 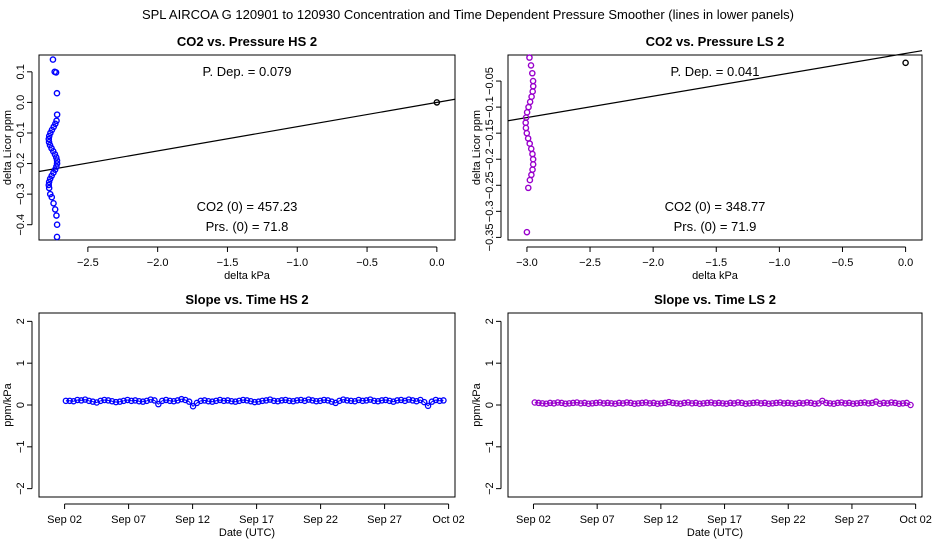 I want to click on hs-time-y-tick-label: 0, so click(x=21, y=405).